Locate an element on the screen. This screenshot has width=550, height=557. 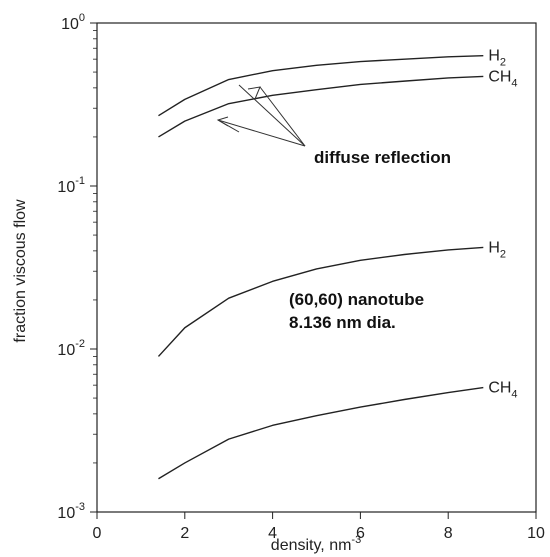
series-label-2: CH4 is located at coordinates (502, 78).